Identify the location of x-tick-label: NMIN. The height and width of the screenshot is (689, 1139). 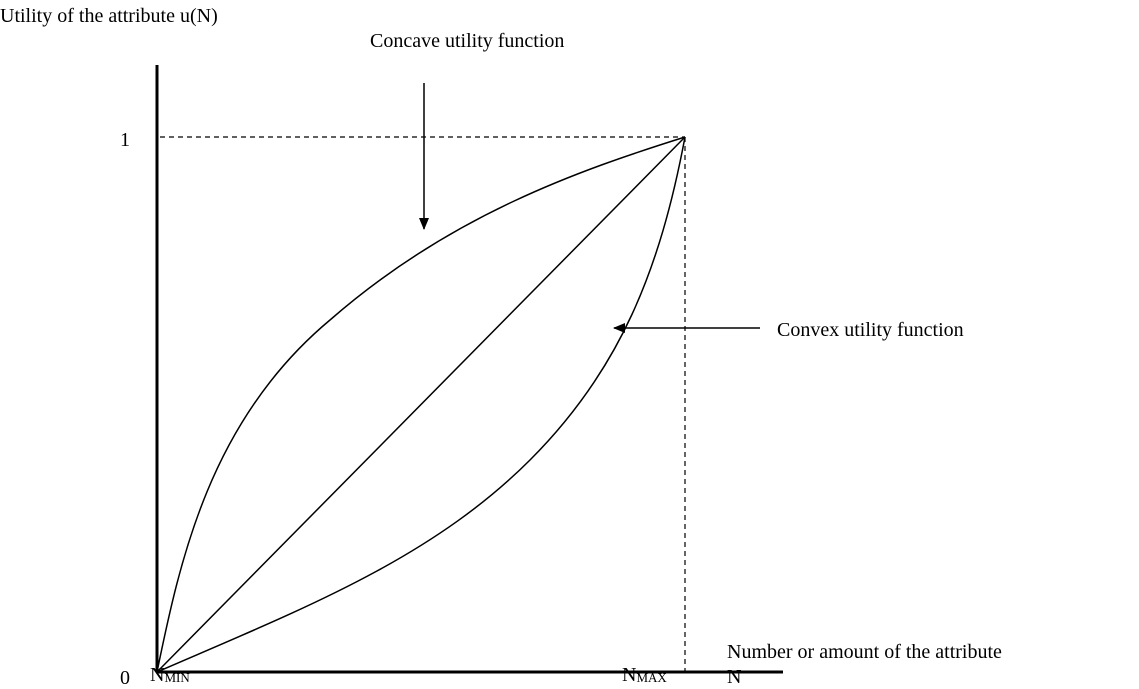
(170, 675).